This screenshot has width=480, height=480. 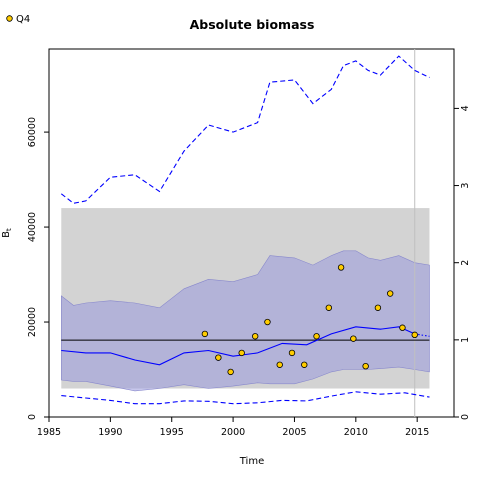 What do you see at coordinates (32, 132) in the screenshot?
I see `y-tick-label: 60000` at bounding box center [32, 132].